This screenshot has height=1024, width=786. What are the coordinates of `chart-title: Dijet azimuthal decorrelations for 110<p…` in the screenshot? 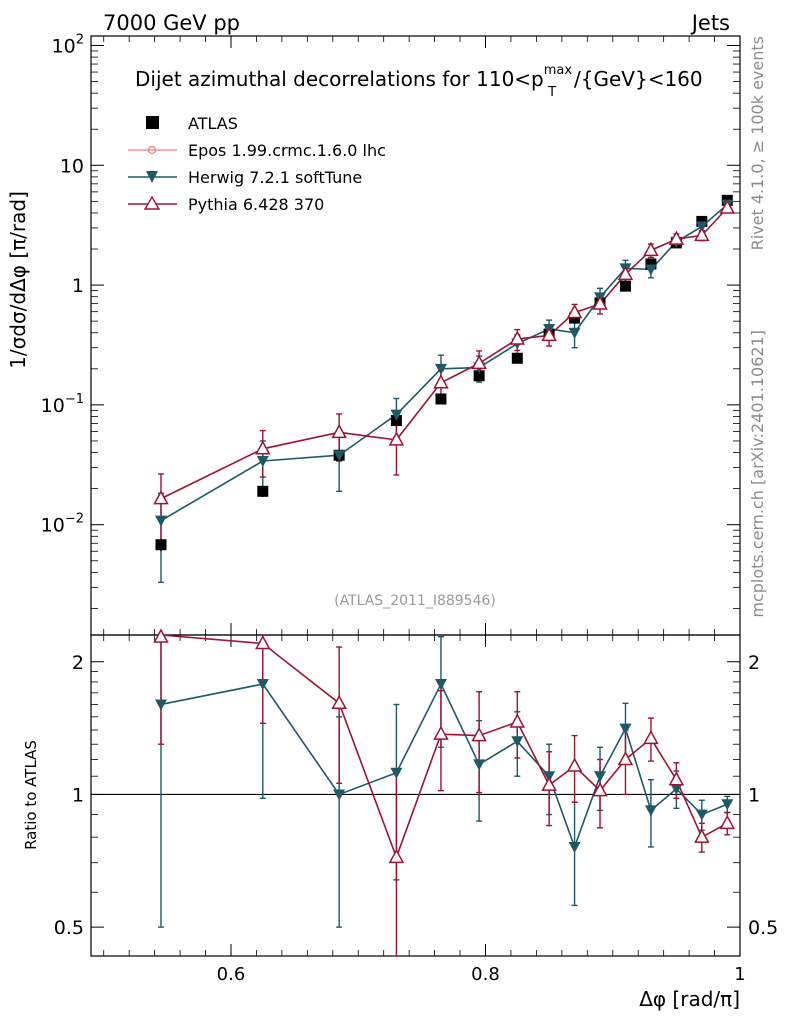 It's located at (419, 81).